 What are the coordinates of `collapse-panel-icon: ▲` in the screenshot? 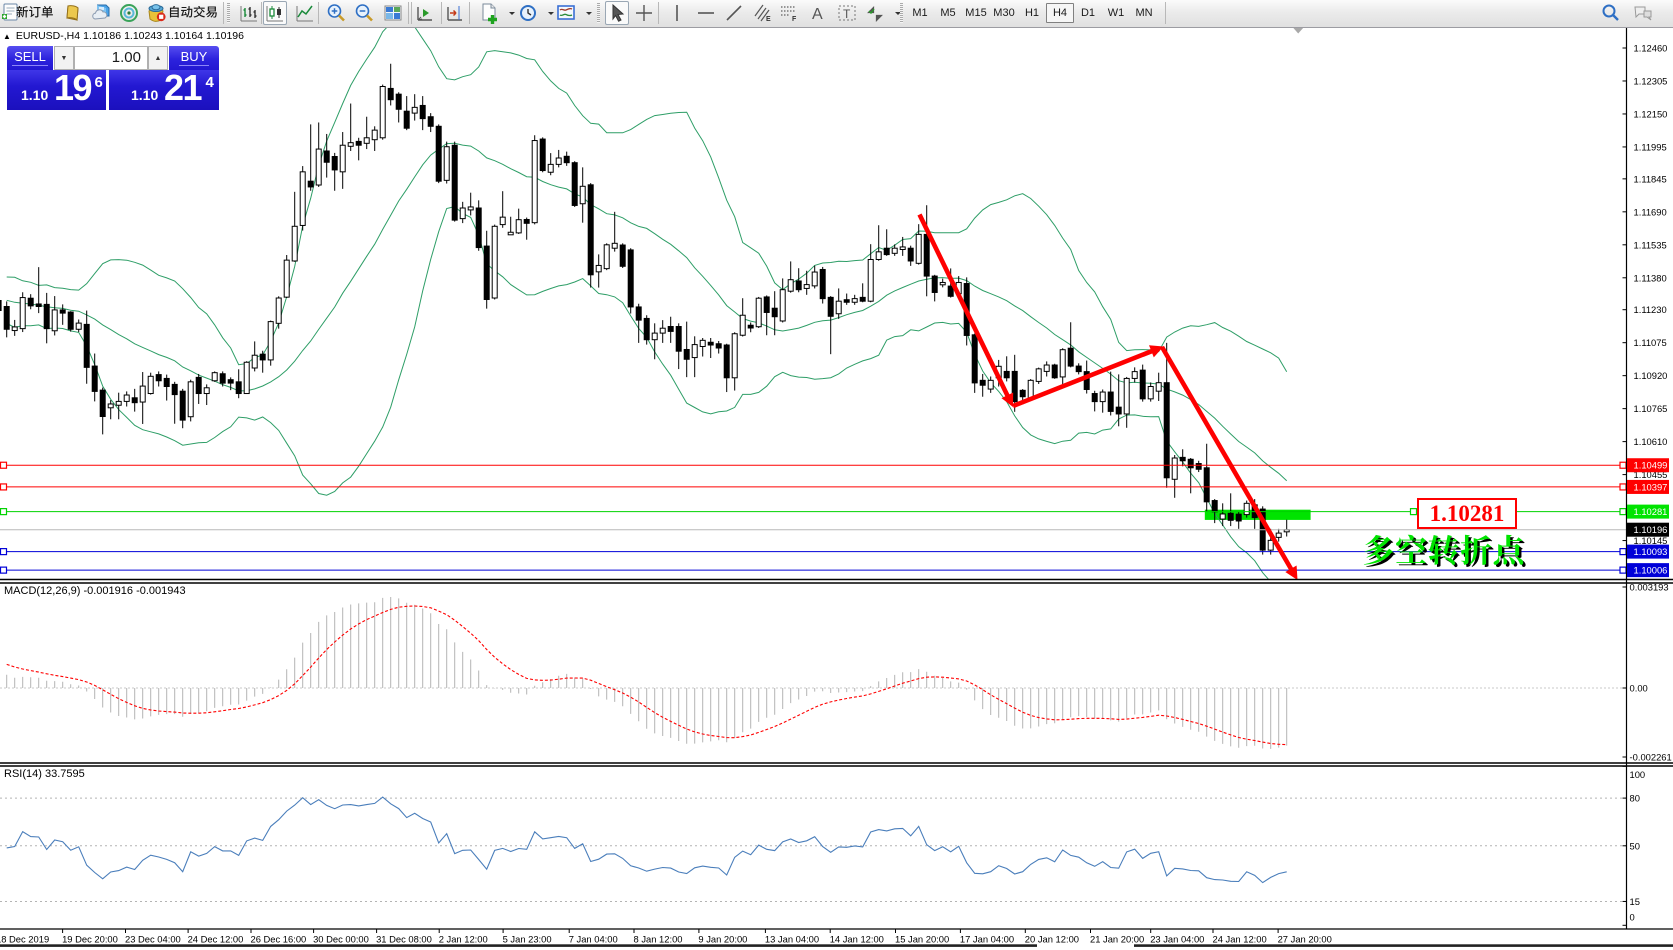 It's located at (7, 36).